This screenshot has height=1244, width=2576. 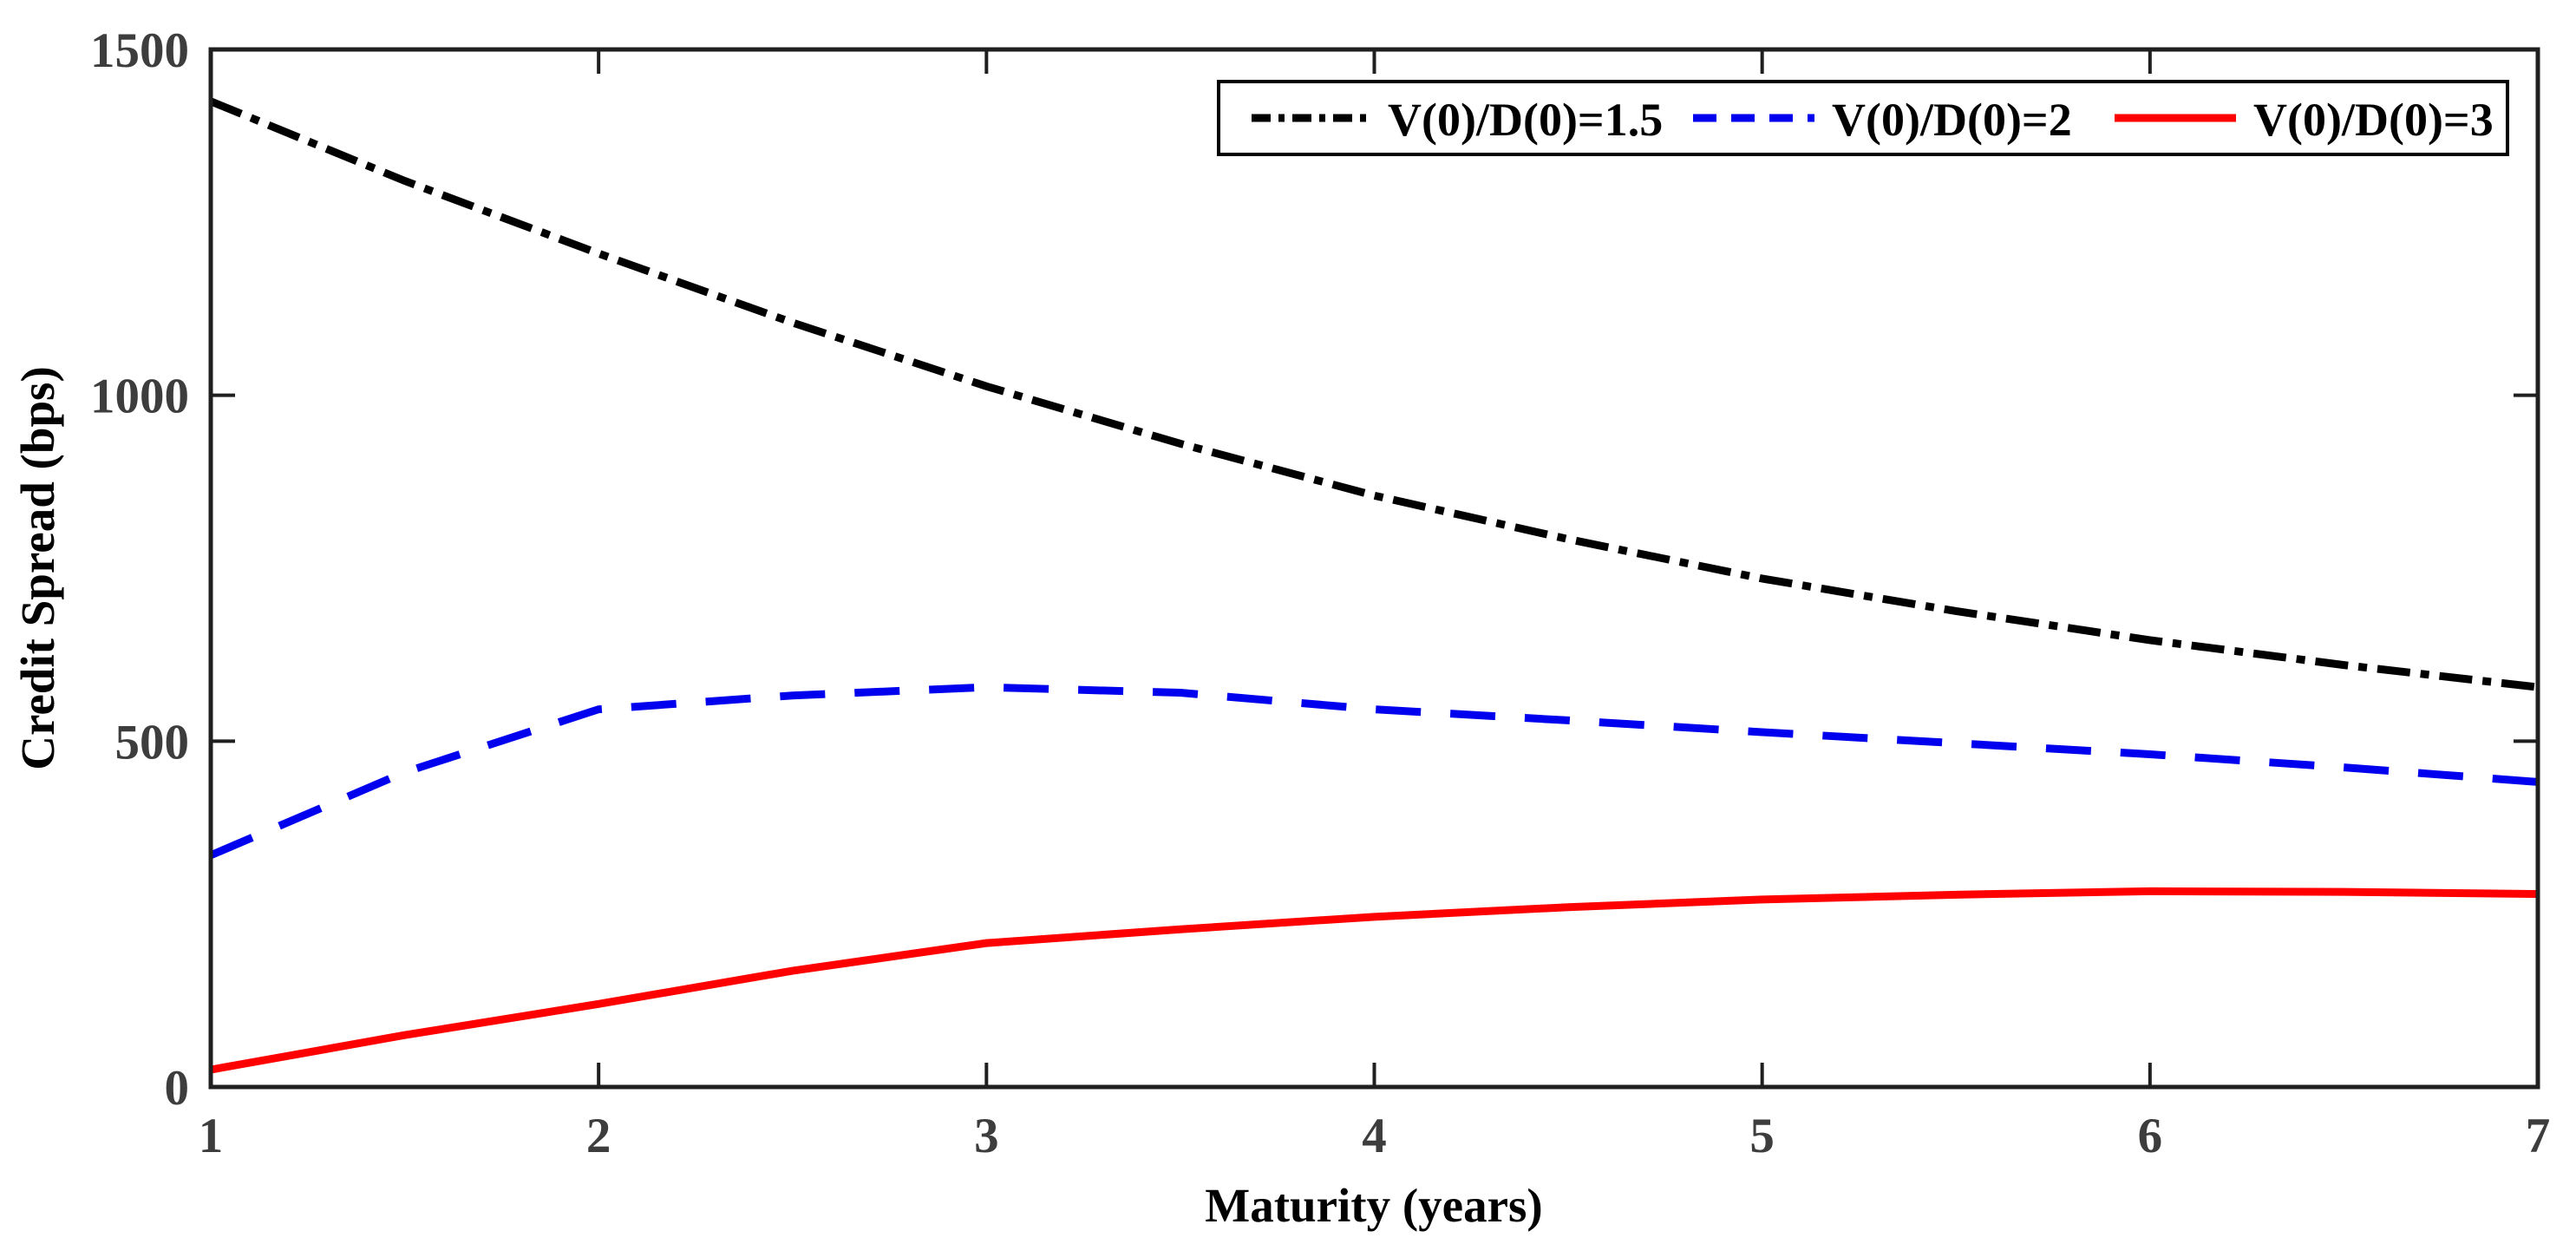 What do you see at coordinates (2373, 120) in the screenshot?
I see `legend-entry-label: V(0)/D(0)=3` at bounding box center [2373, 120].